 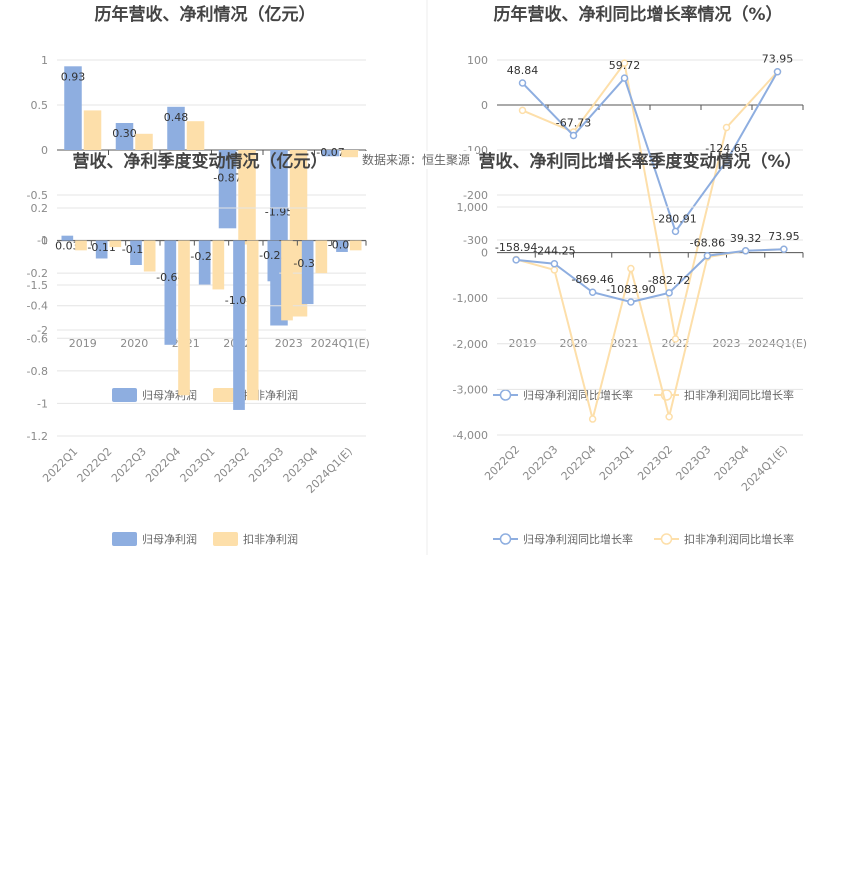 What do you see at coordinates (37, 338) in the screenshot?
I see `y-tick-label: -0.6` at bounding box center [37, 338].